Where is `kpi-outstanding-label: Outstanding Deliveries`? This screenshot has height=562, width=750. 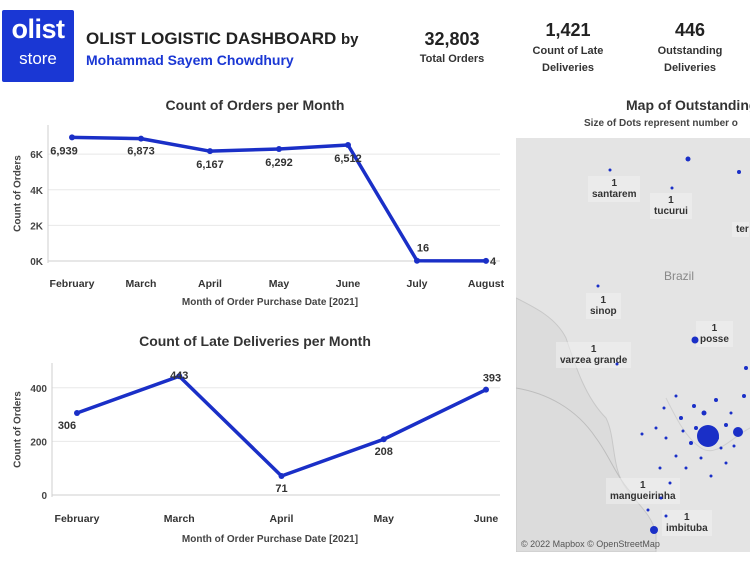
kpi-outstanding-label: Outstanding Deliveries is located at coordinates (690, 59).